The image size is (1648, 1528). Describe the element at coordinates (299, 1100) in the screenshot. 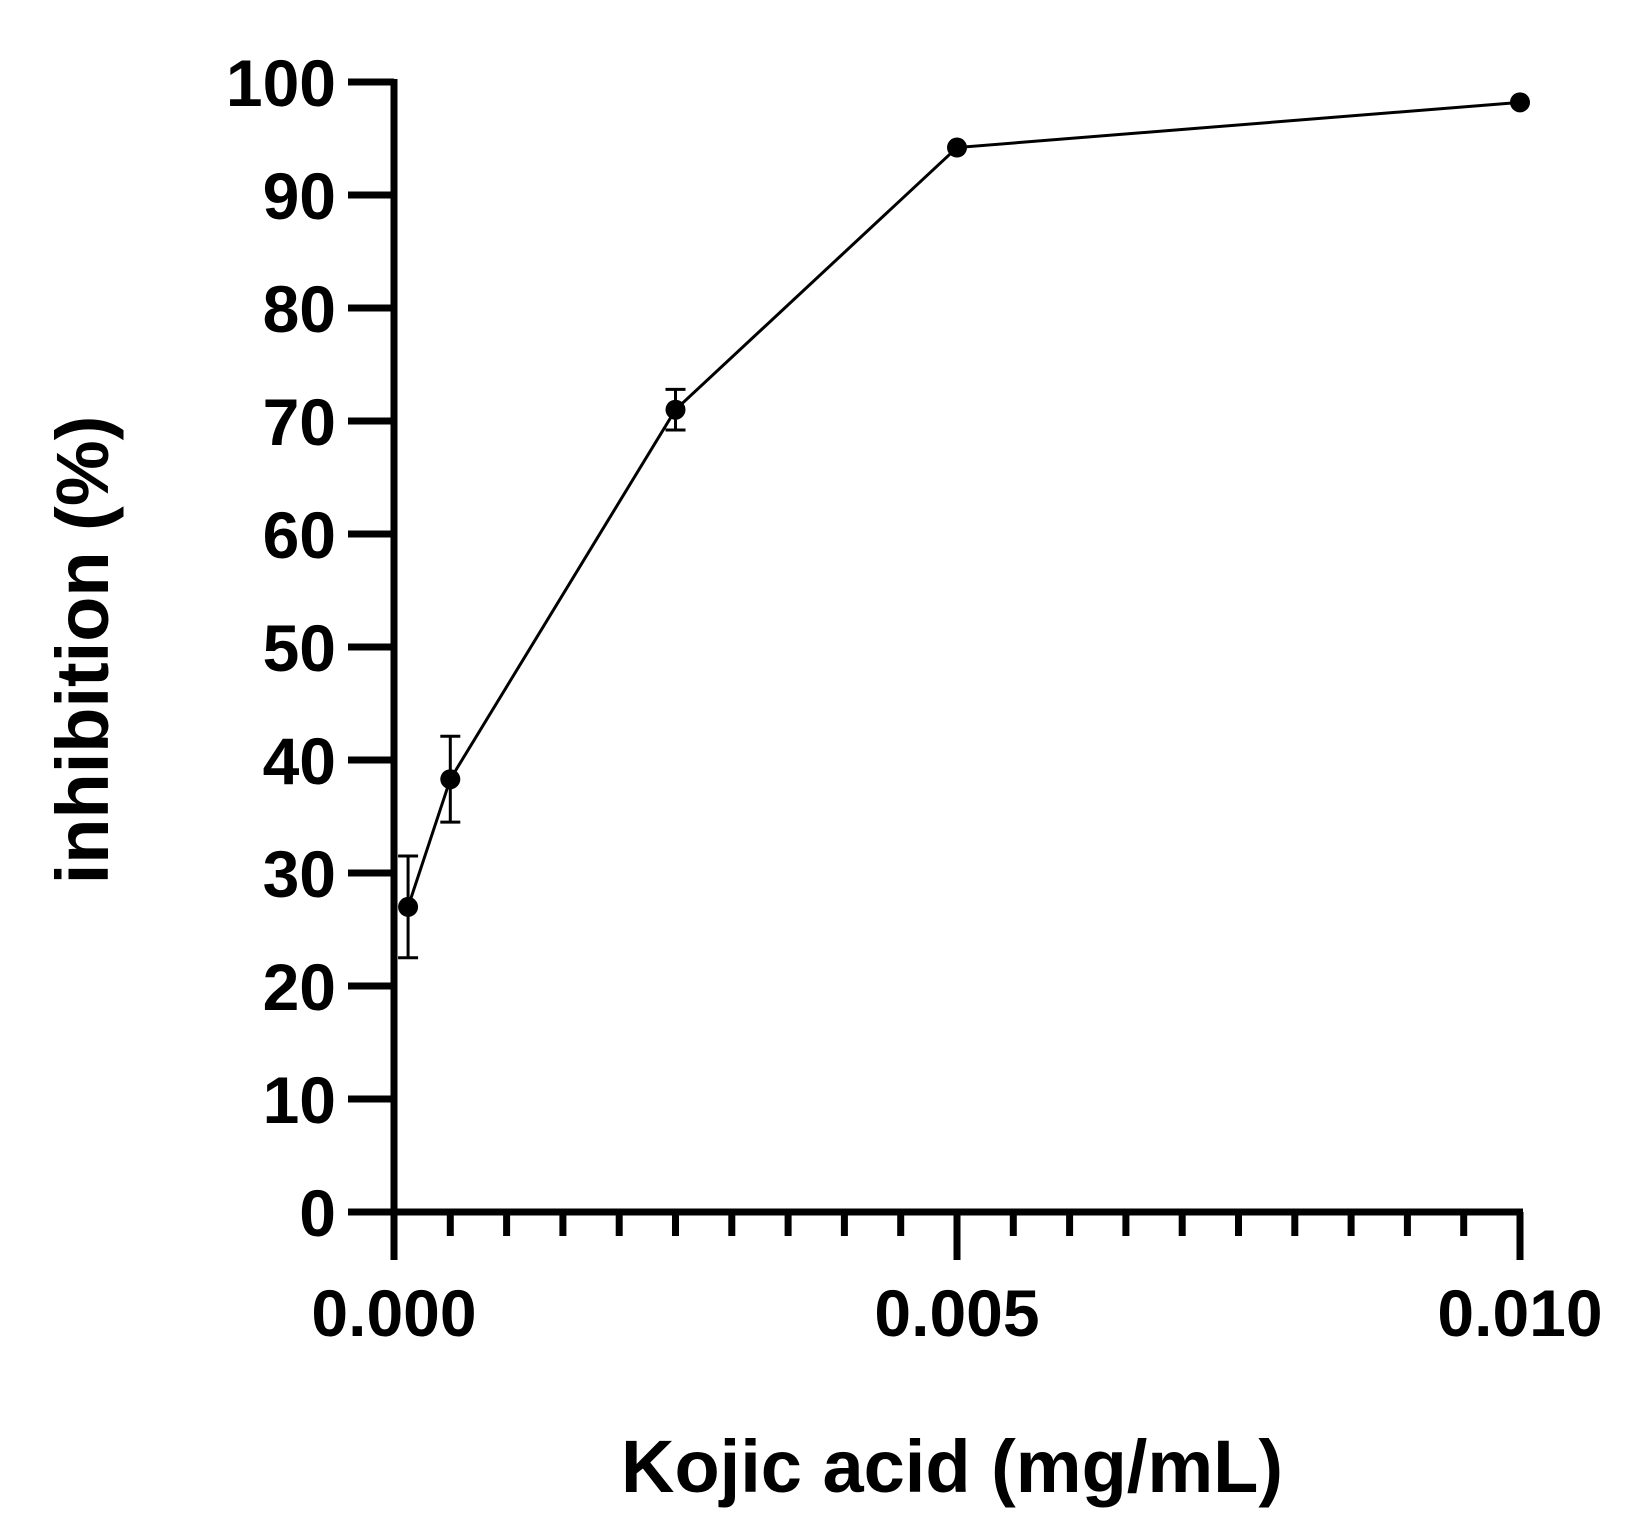

I see `y-tick-label: 10` at that location.